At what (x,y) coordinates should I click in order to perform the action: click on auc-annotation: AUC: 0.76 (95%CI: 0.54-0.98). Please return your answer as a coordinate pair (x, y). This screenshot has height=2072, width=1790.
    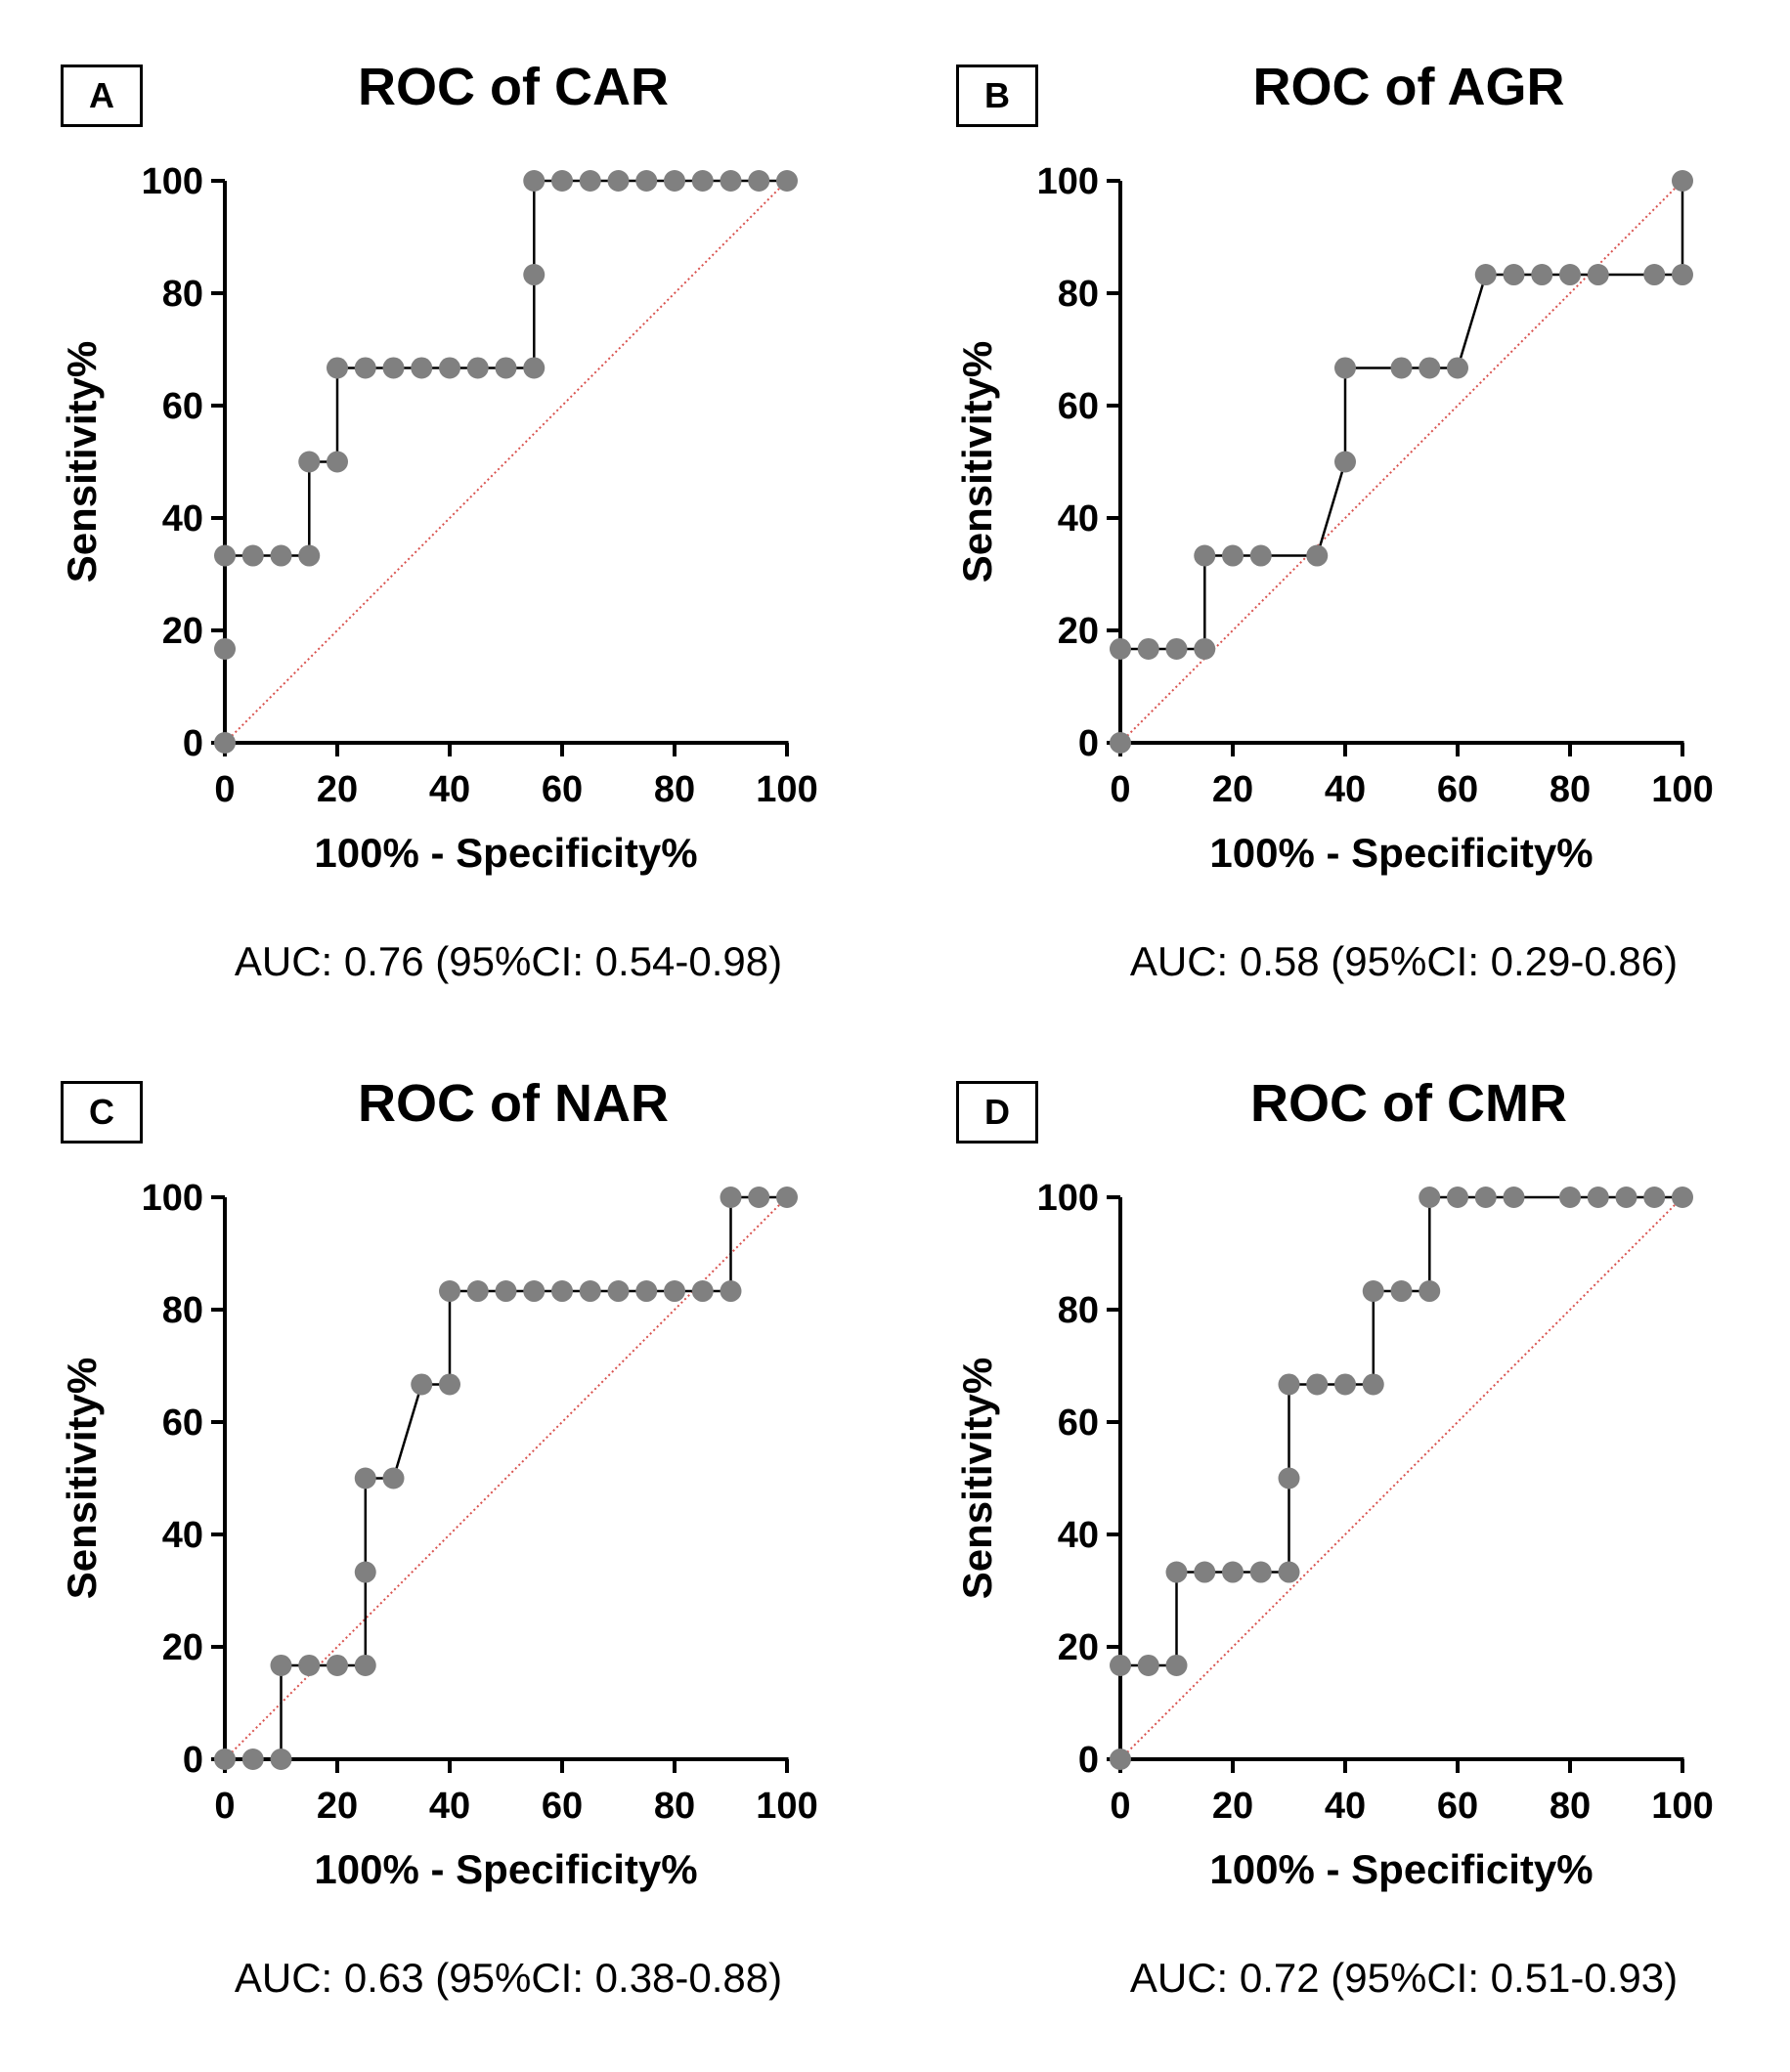
    Looking at the image, I should click on (508, 961).